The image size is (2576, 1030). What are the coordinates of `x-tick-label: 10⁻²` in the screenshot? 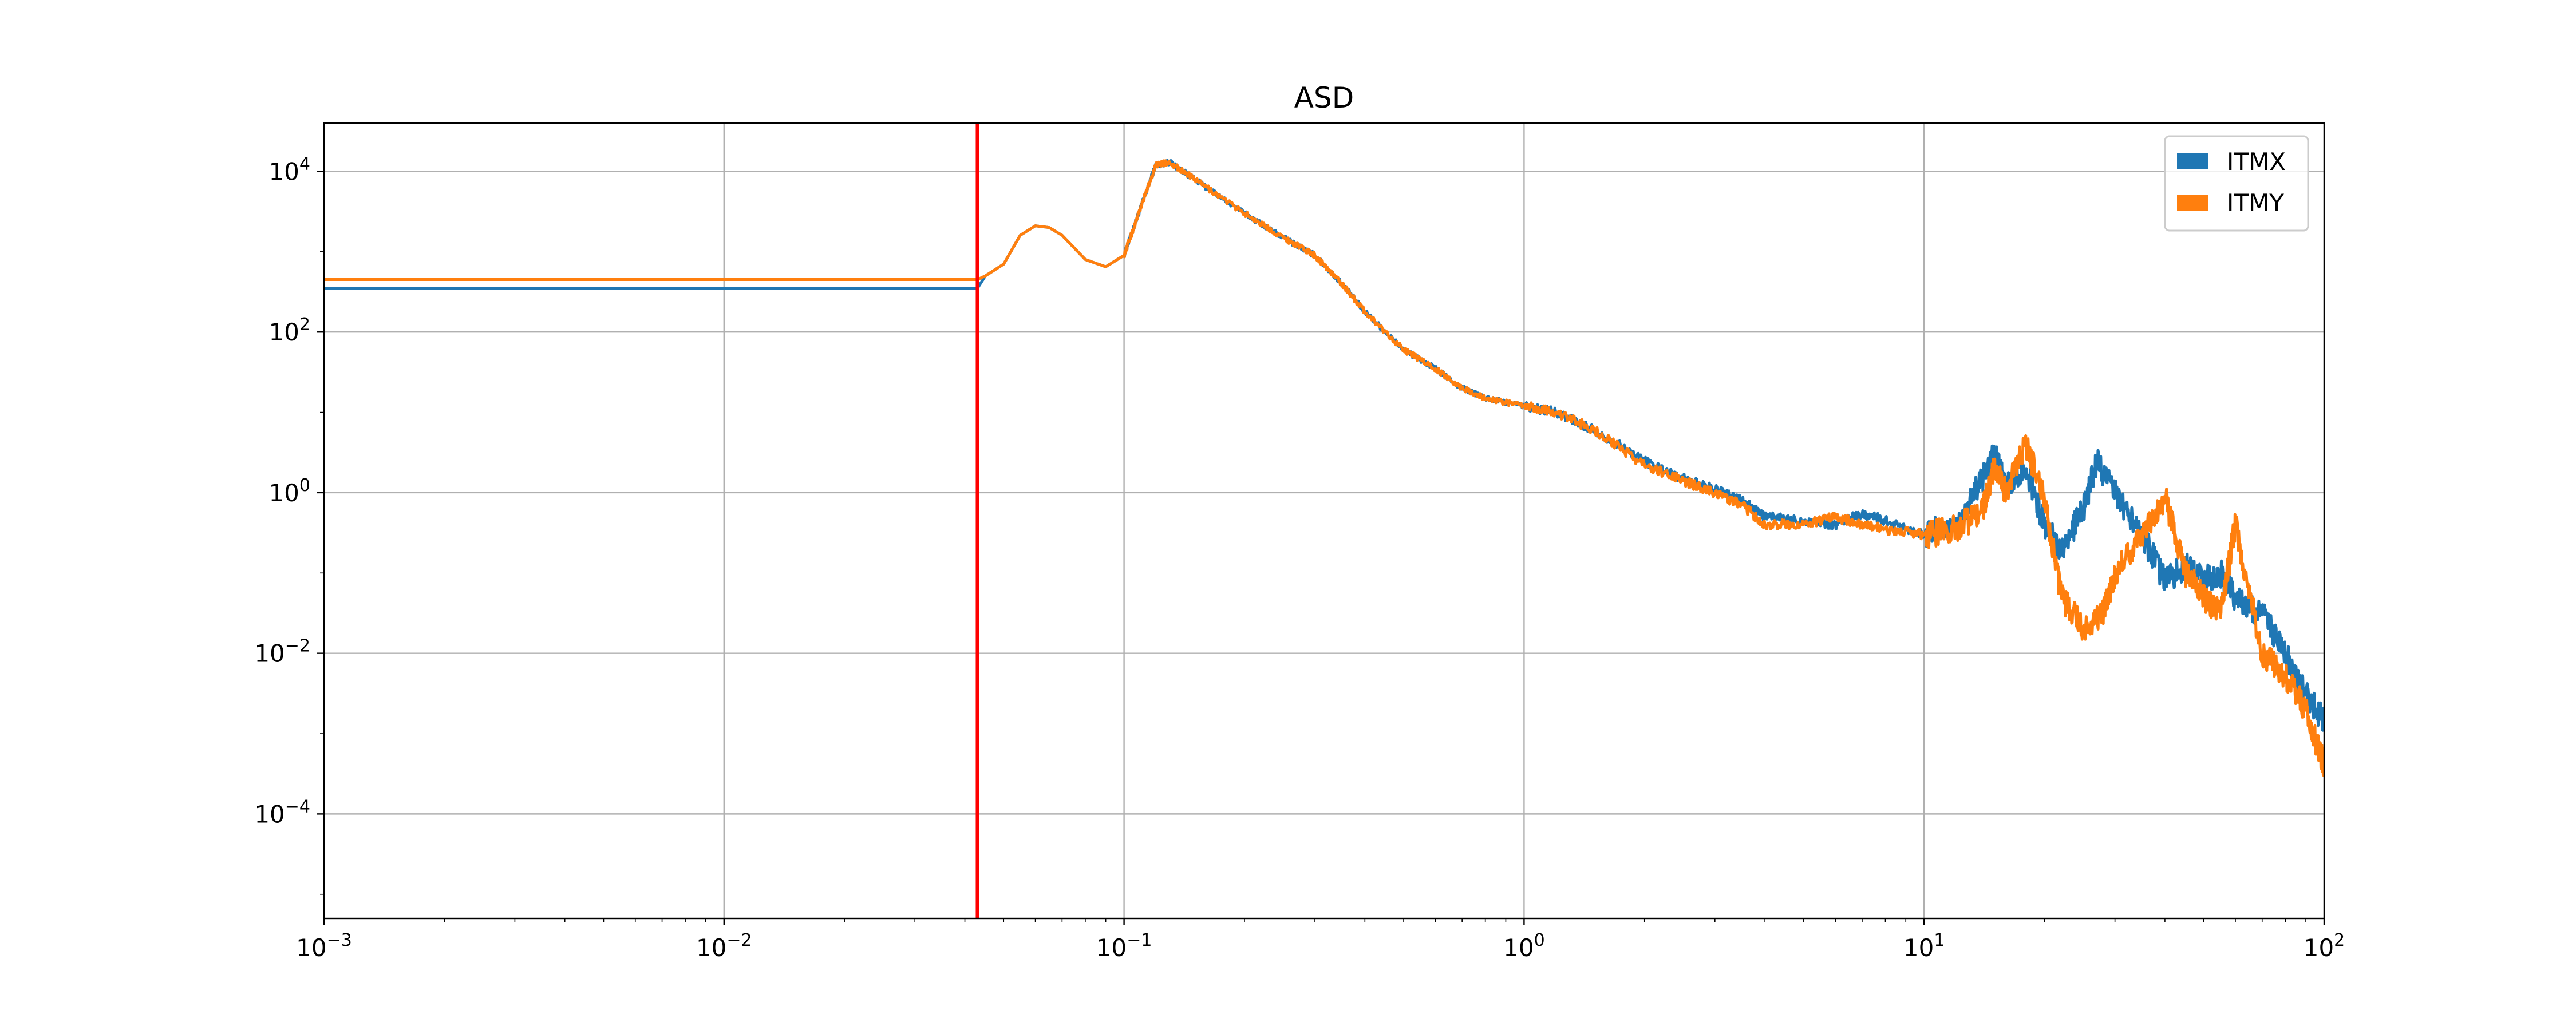 It's located at (724, 946).